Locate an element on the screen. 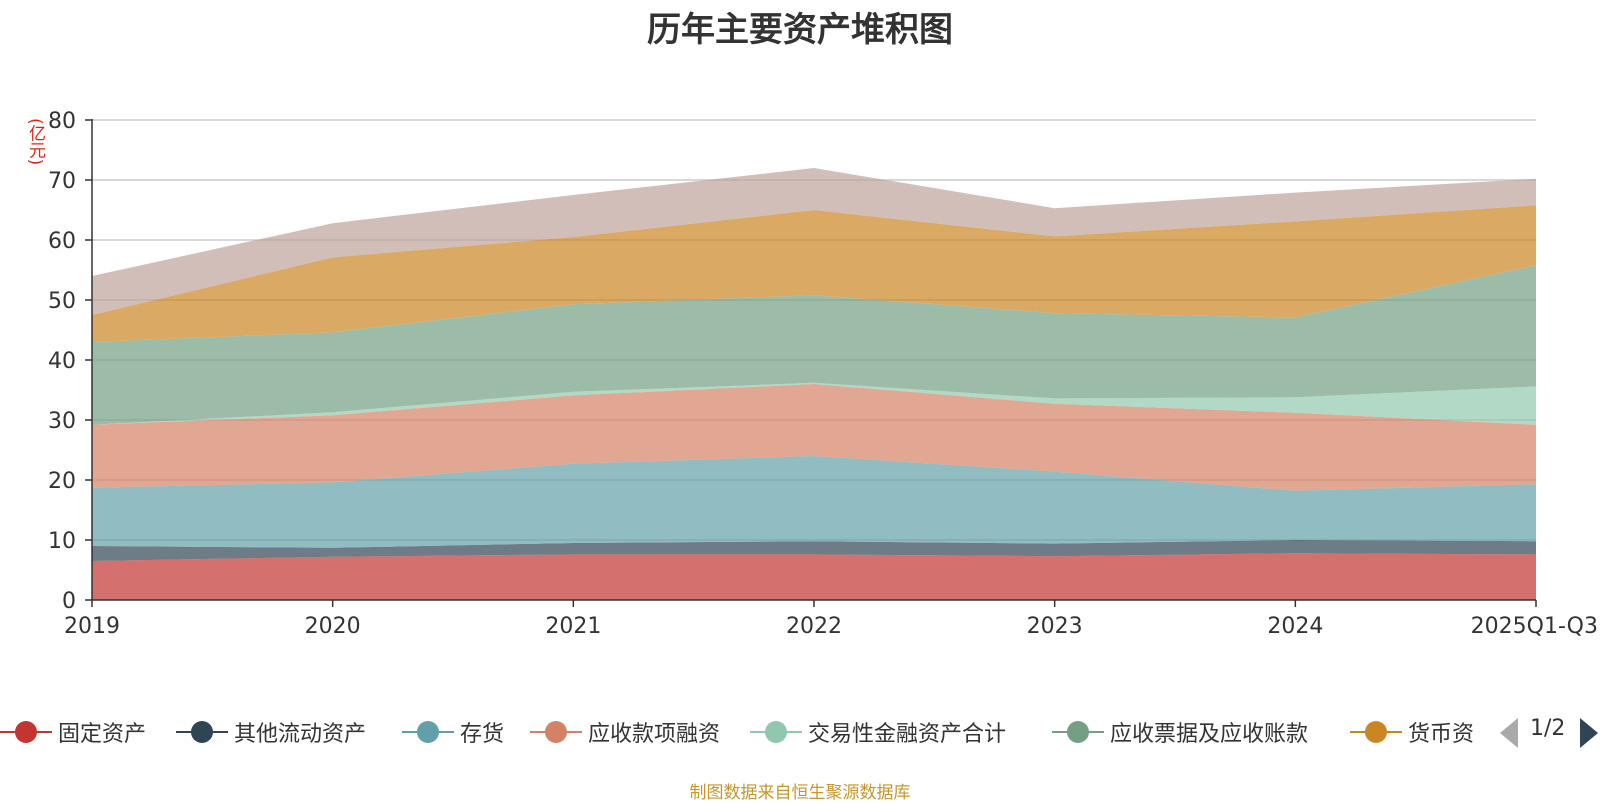  x-tick-label: 2020 is located at coordinates (333, 626).